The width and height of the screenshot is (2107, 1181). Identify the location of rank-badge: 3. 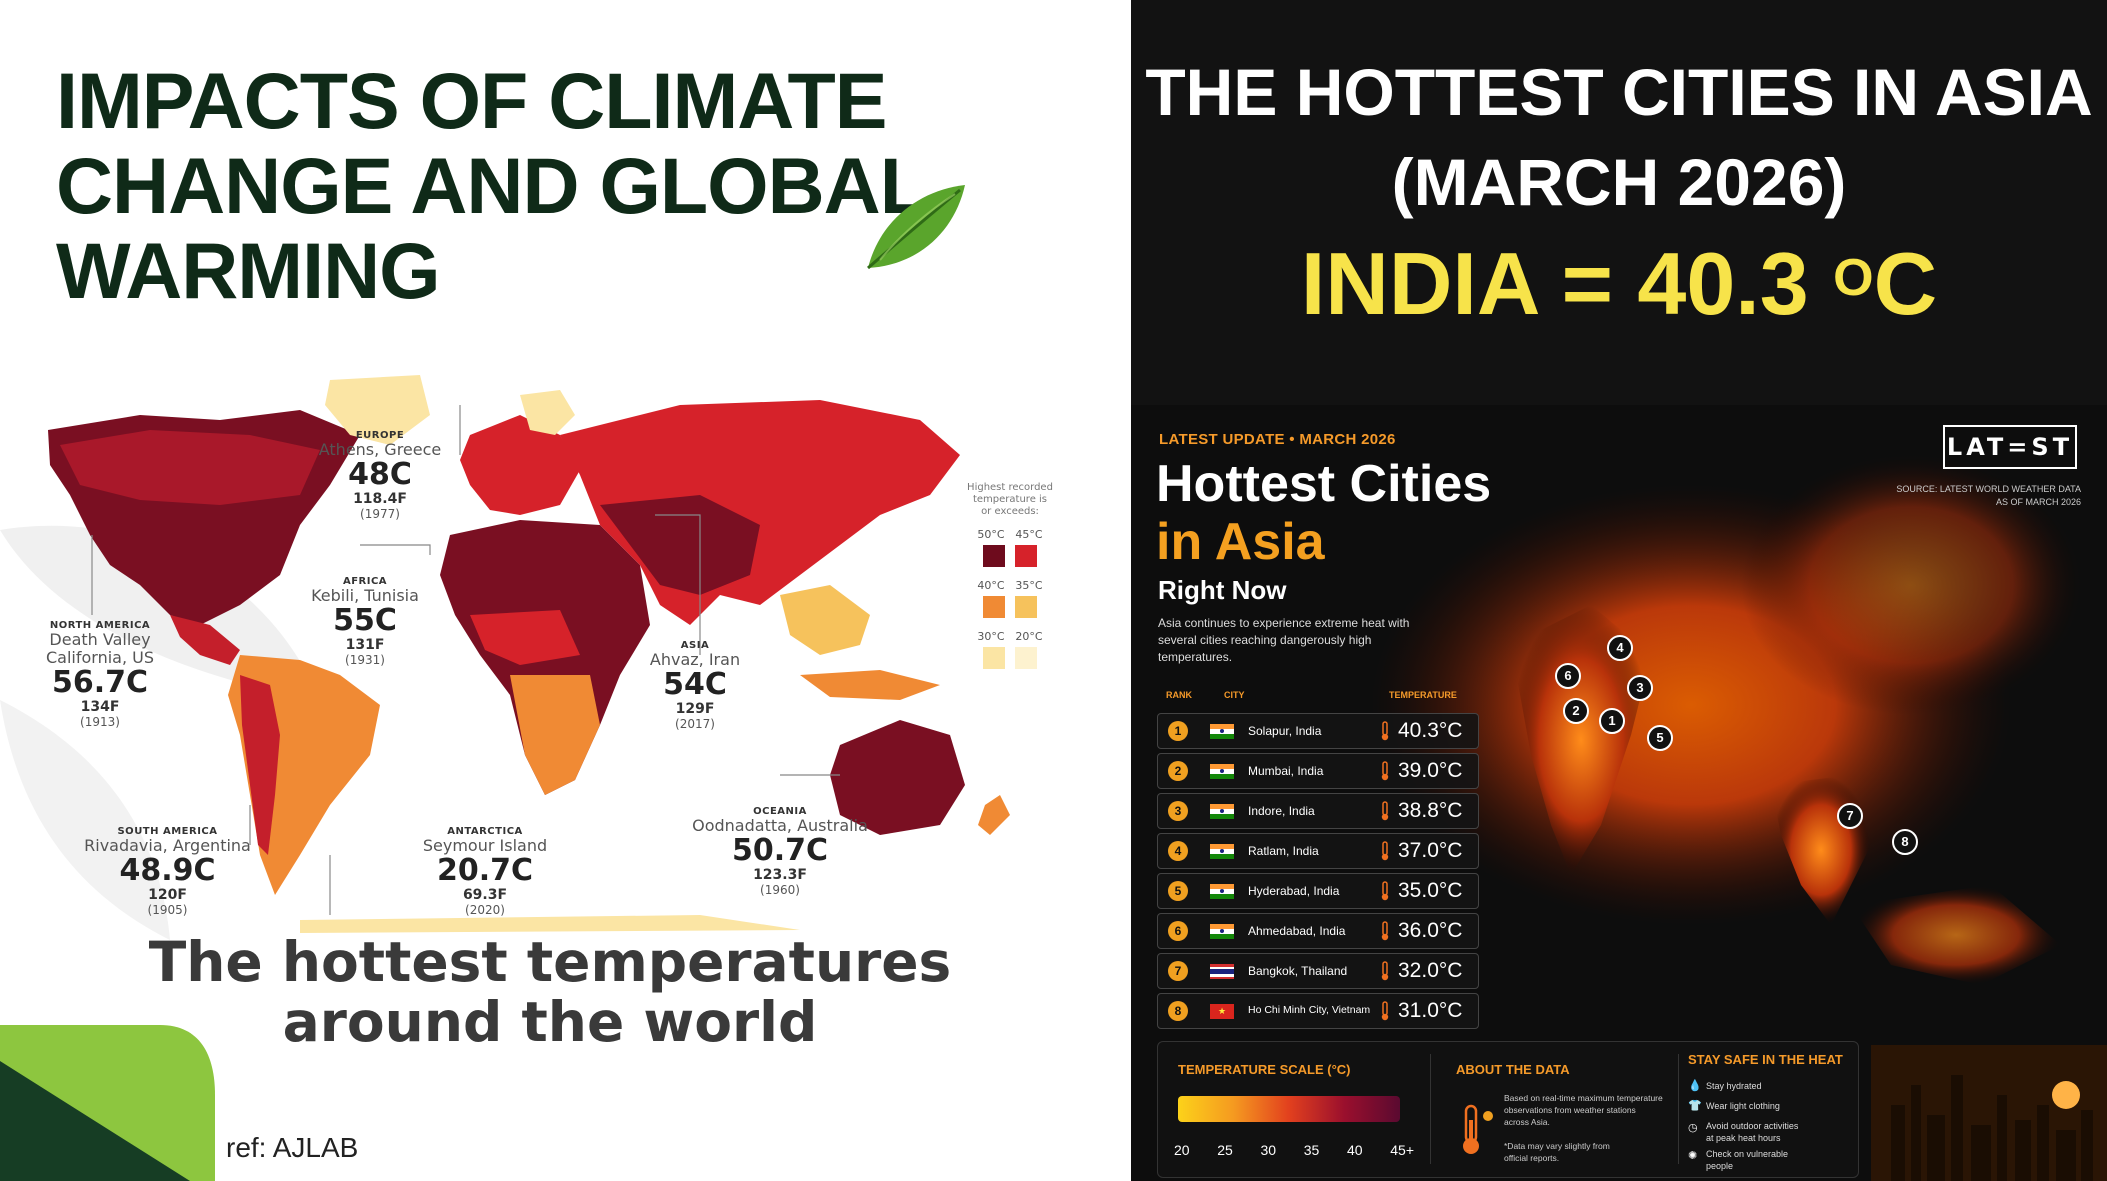
(1178, 811).